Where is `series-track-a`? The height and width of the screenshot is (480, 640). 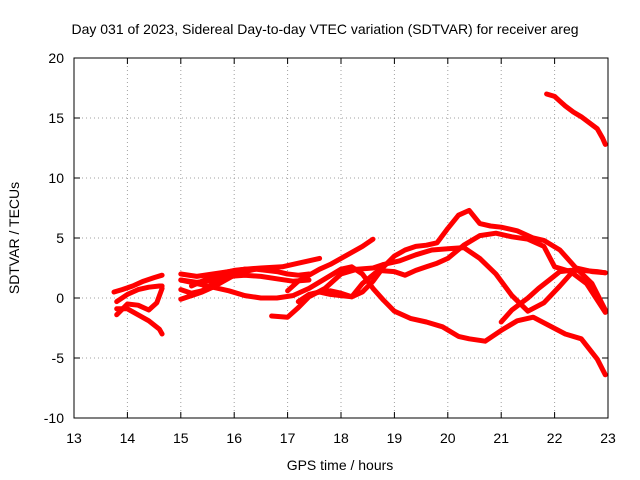 series-track-a is located at coordinates (138, 283).